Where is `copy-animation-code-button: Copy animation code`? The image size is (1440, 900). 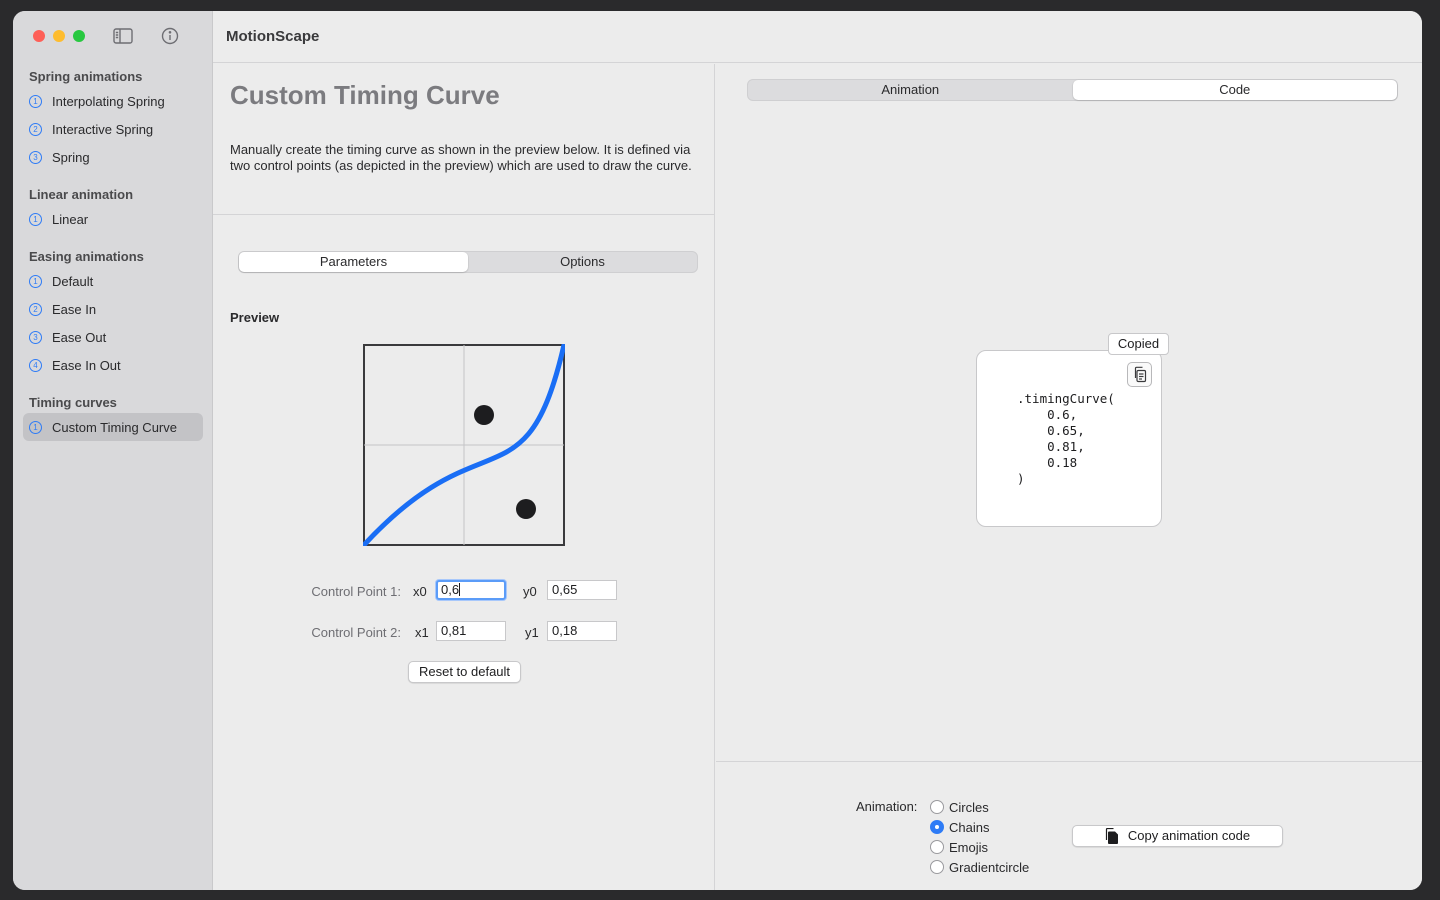 copy-animation-code-button: Copy animation code is located at coordinates (1177, 836).